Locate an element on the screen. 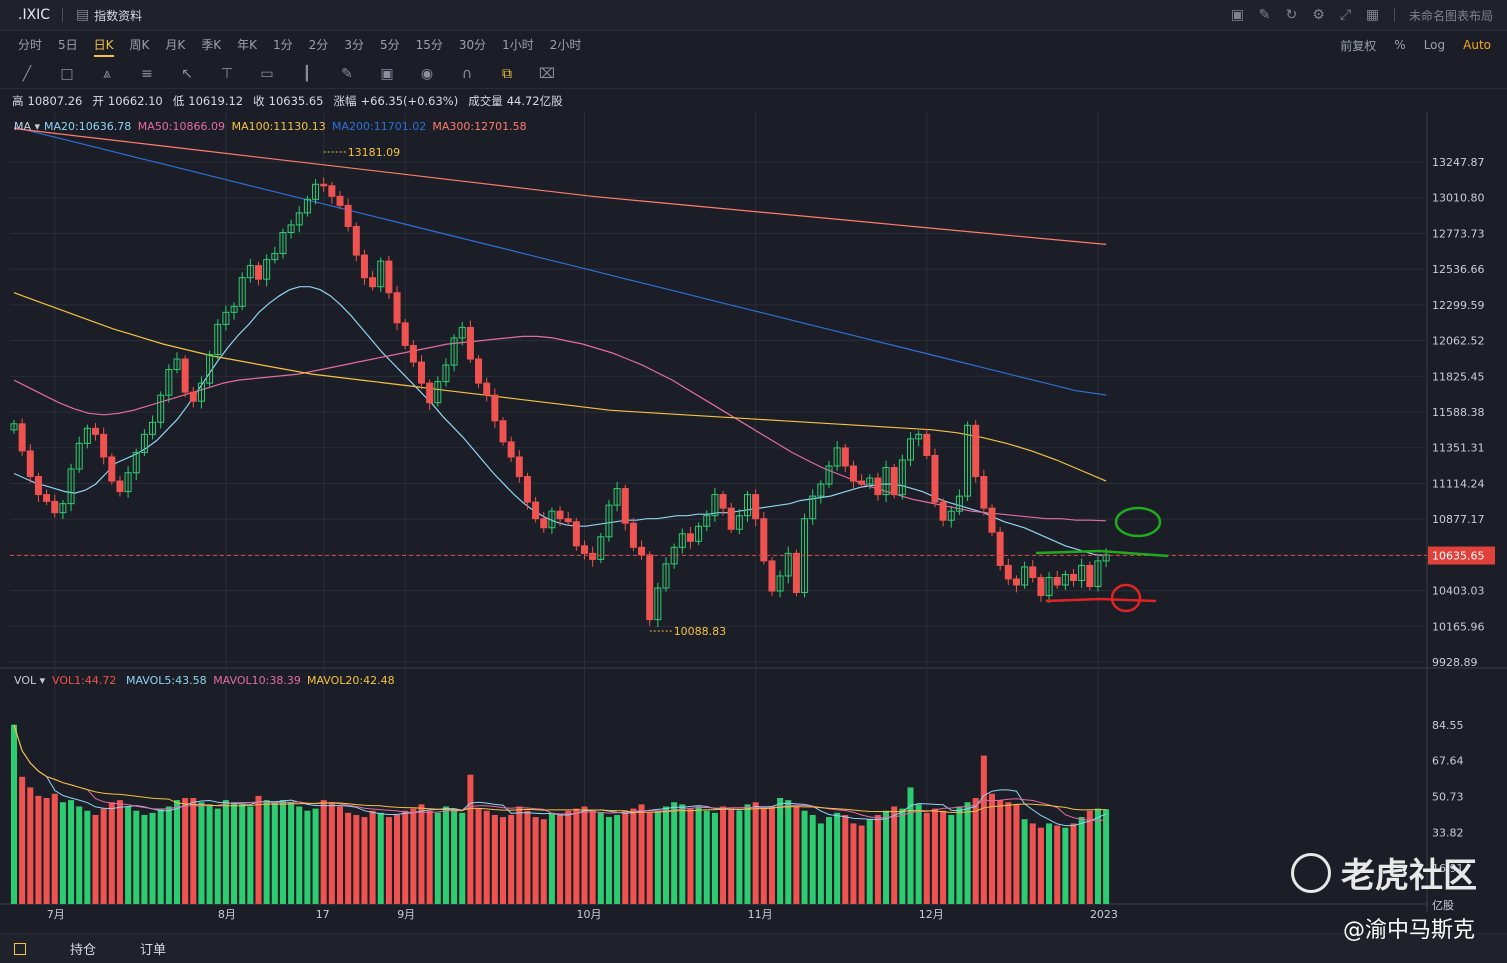 Image resolution: width=1507 pixels, height=963 pixels. bars-icon: ┃ is located at coordinates (307, 74).